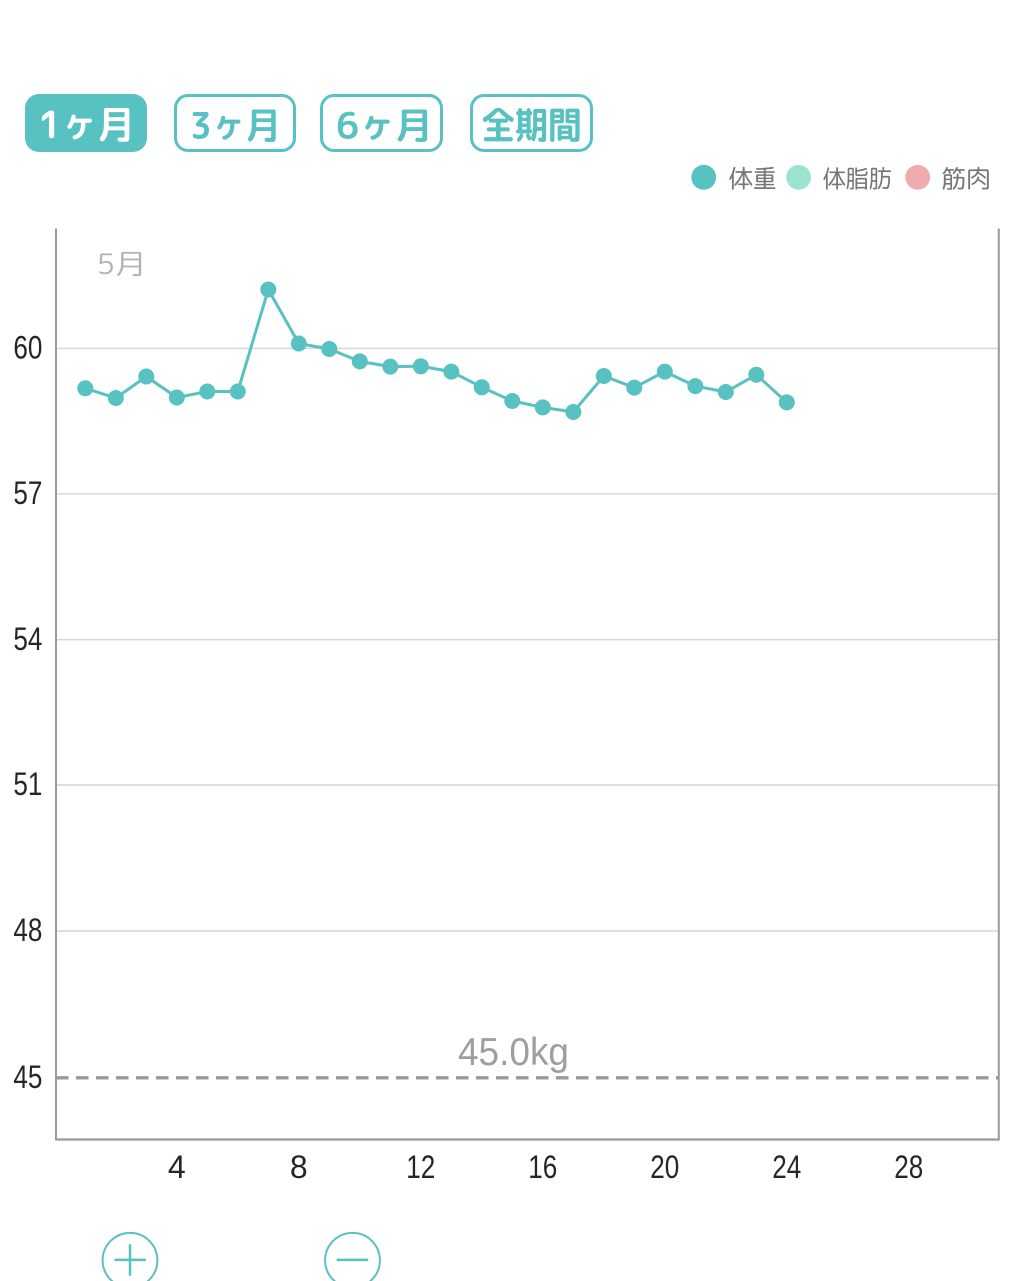 The width and height of the screenshot is (1024, 1281). Describe the element at coordinates (299, 1167) in the screenshot. I see `svg-text: 8` at that location.